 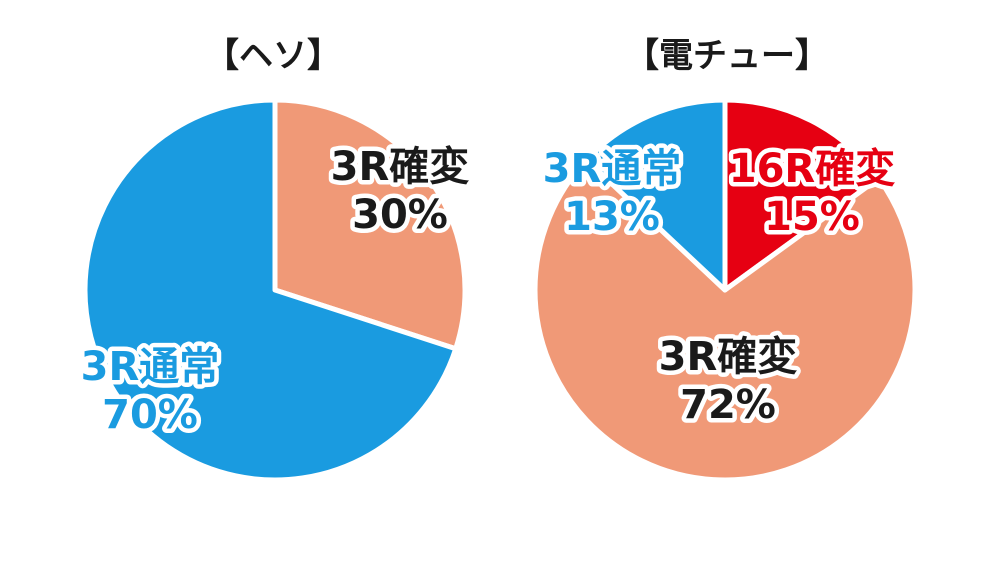 What do you see at coordinates (728, 357) in the screenshot?
I see `pie-1-slice-1-name: 3R確変` at bounding box center [728, 357].